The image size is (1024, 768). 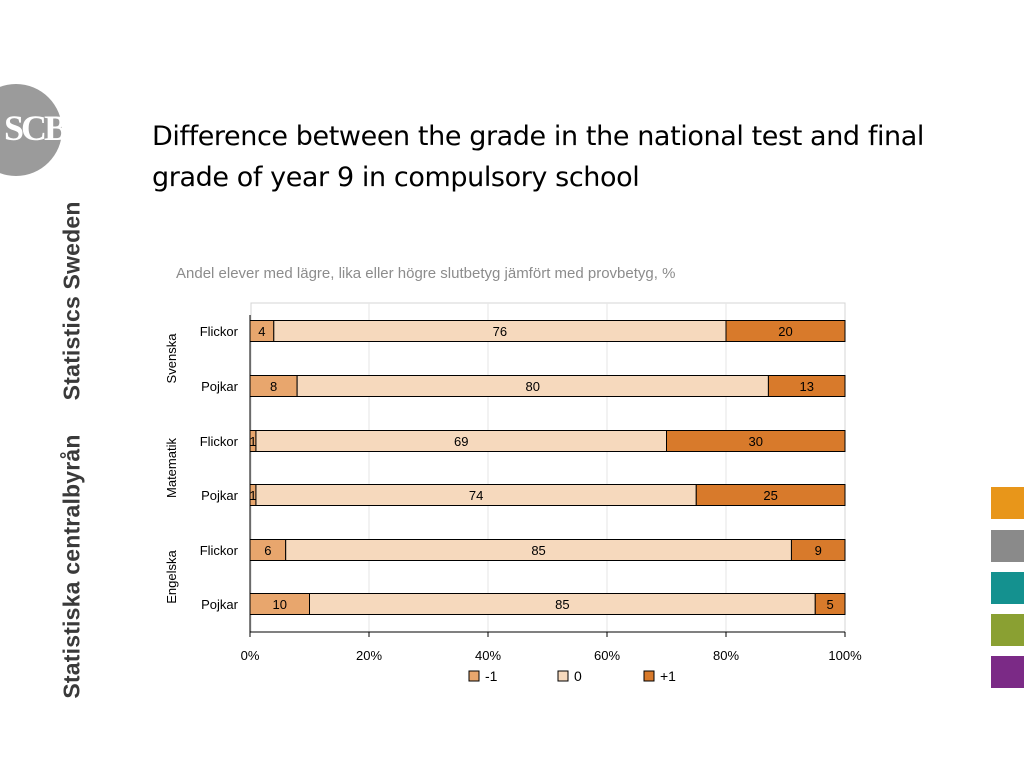 I want to click on group-label: Svenska, so click(x=171, y=358).